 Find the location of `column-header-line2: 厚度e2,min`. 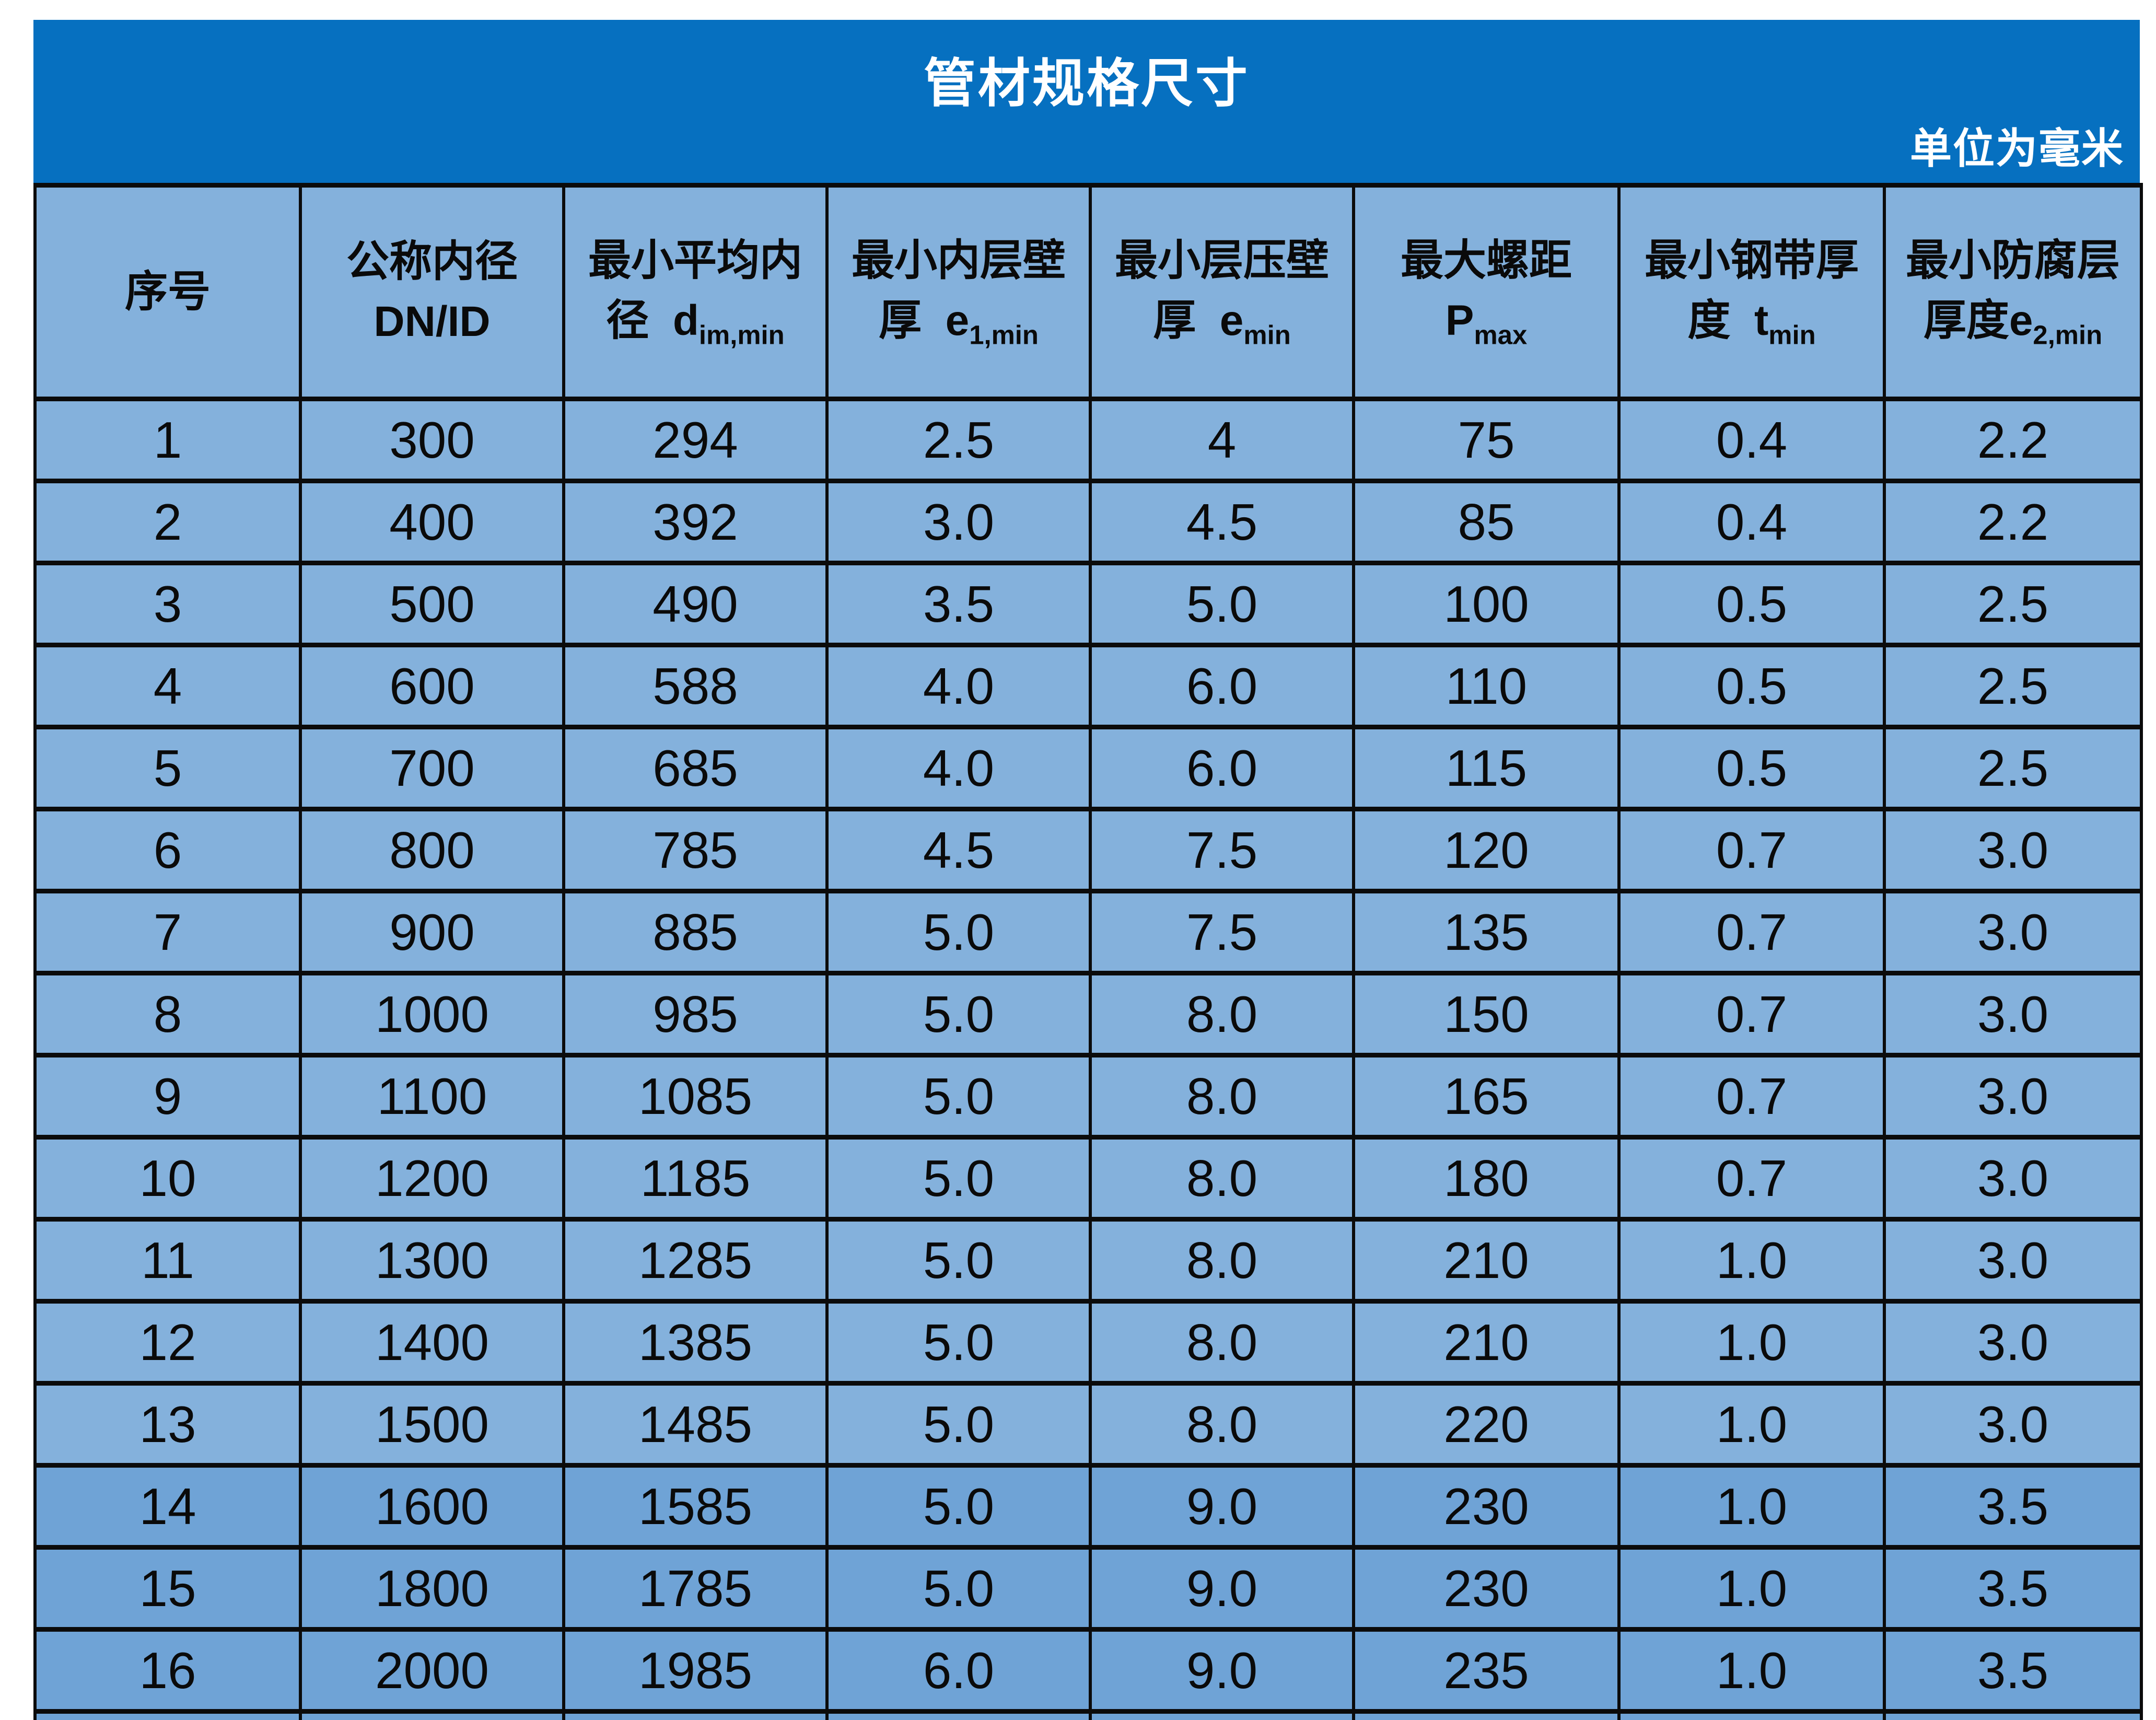

column-header-line2: 厚度e2,min is located at coordinates (2013, 322).